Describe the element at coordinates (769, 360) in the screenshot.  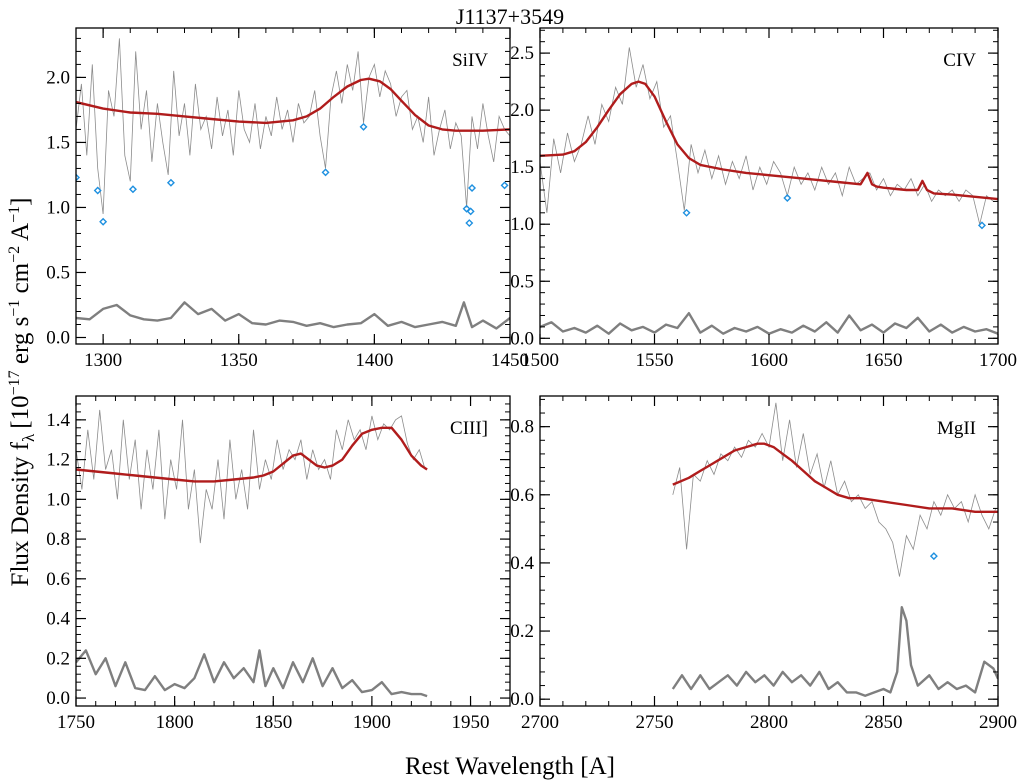
I see `x-tick-label: 1600` at that location.